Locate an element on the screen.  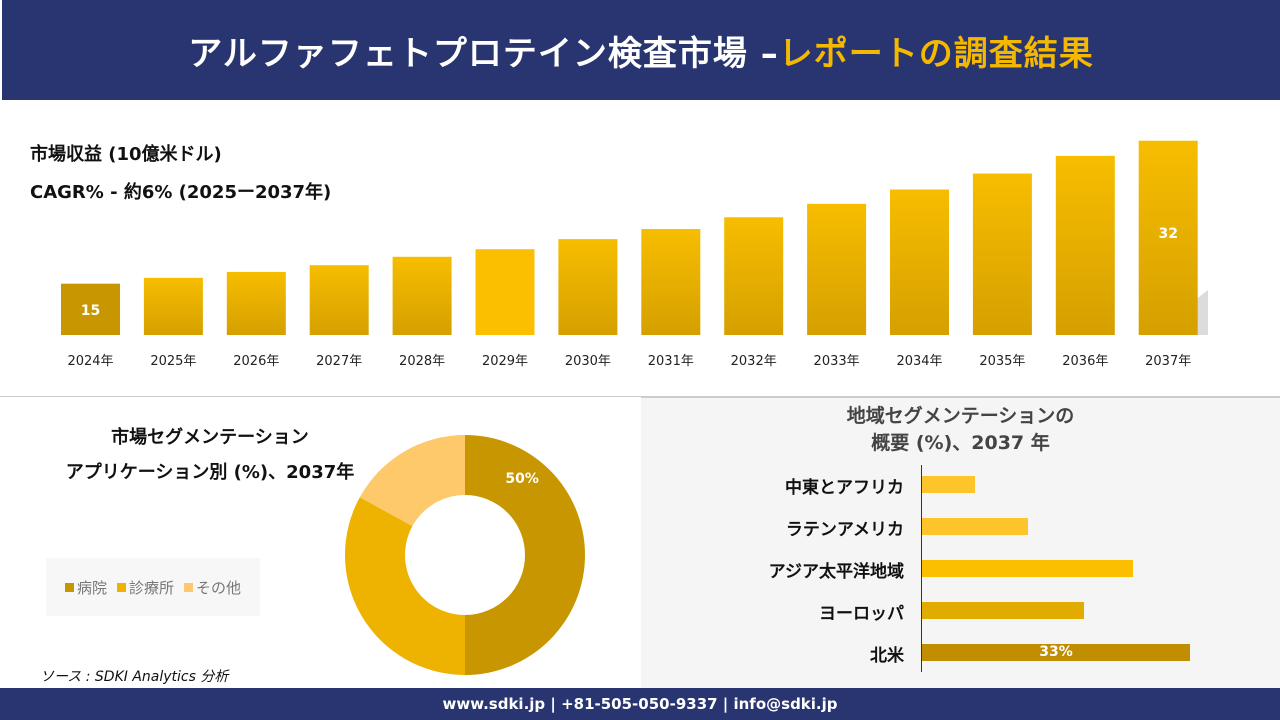
region-axis is located at coordinates (921, 568).